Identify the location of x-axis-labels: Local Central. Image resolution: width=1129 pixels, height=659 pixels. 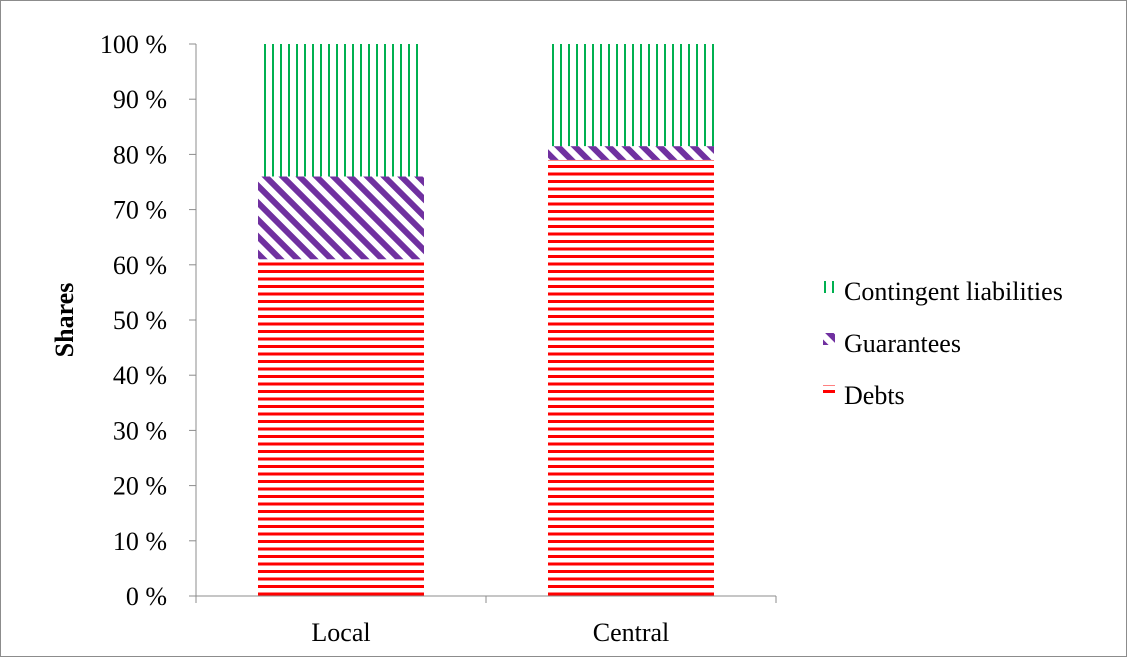
(490, 632).